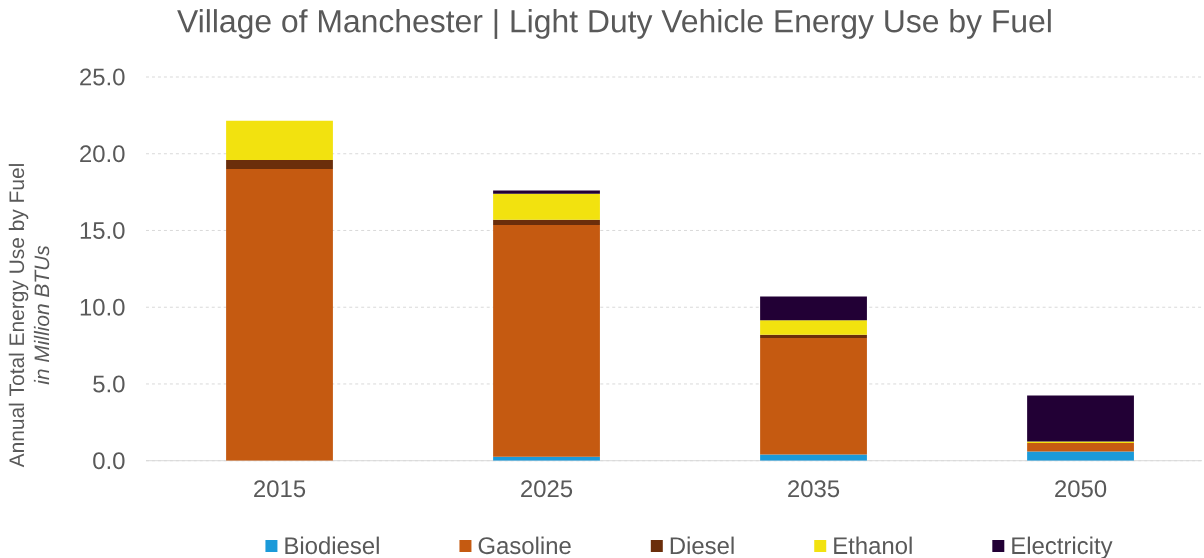 Image resolution: width=1204 pixels, height=558 pixels. What do you see at coordinates (702, 545) in the screenshot?
I see `legend-label: Diesel` at bounding box center [702, 545].